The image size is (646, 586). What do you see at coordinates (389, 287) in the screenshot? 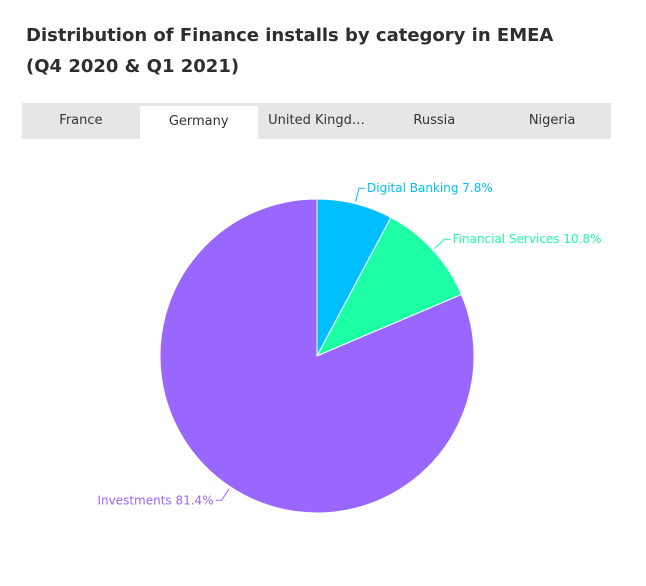
I see `pie-slice-financial-services` at bounding box center [389, 287].